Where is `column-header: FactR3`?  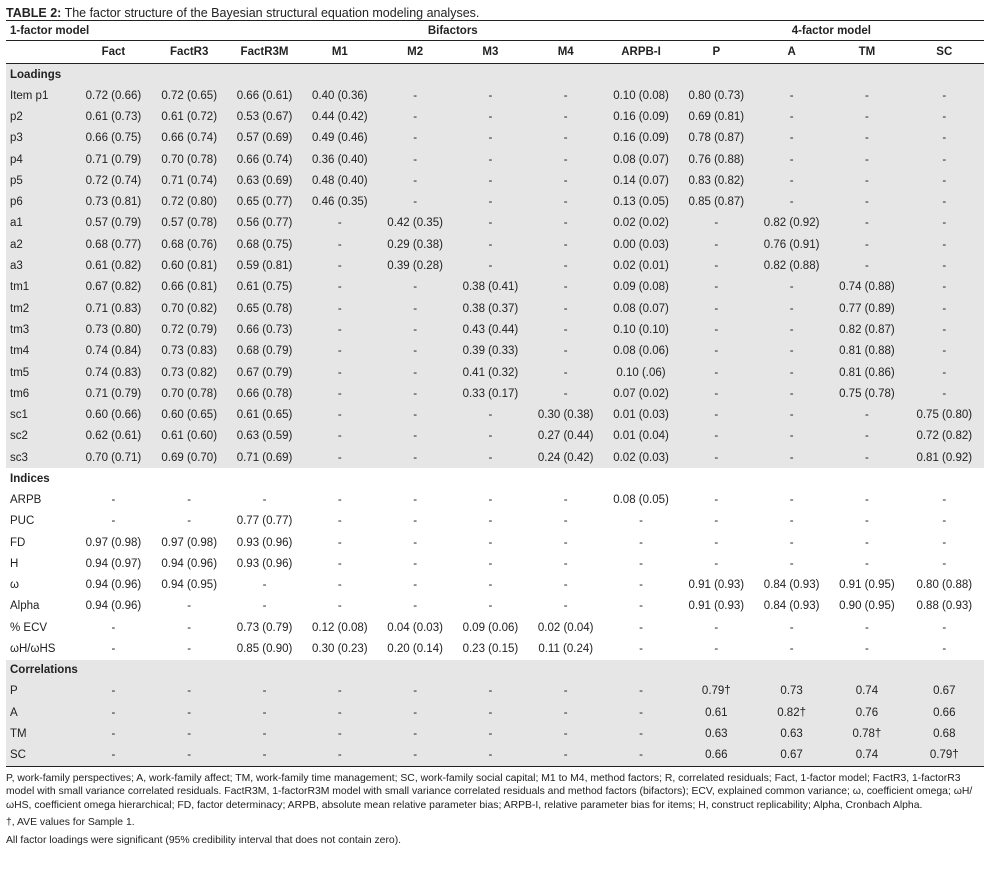
column-header: FactR3 is located at coordinates (189, 52).